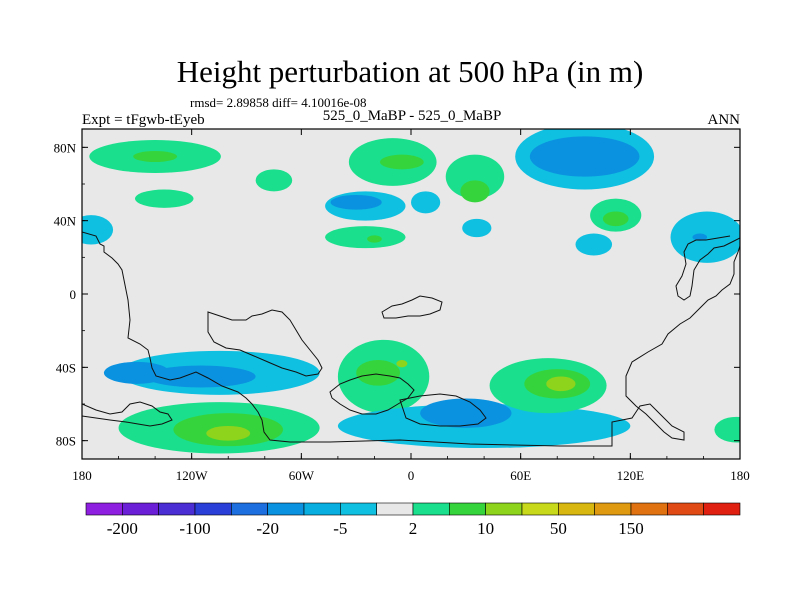 The image size is (800, 600). Describe the element at coordinates (143, 120) in the screenshot. I see `left-label: Expt = tFgwb-tEyeb` at that location.